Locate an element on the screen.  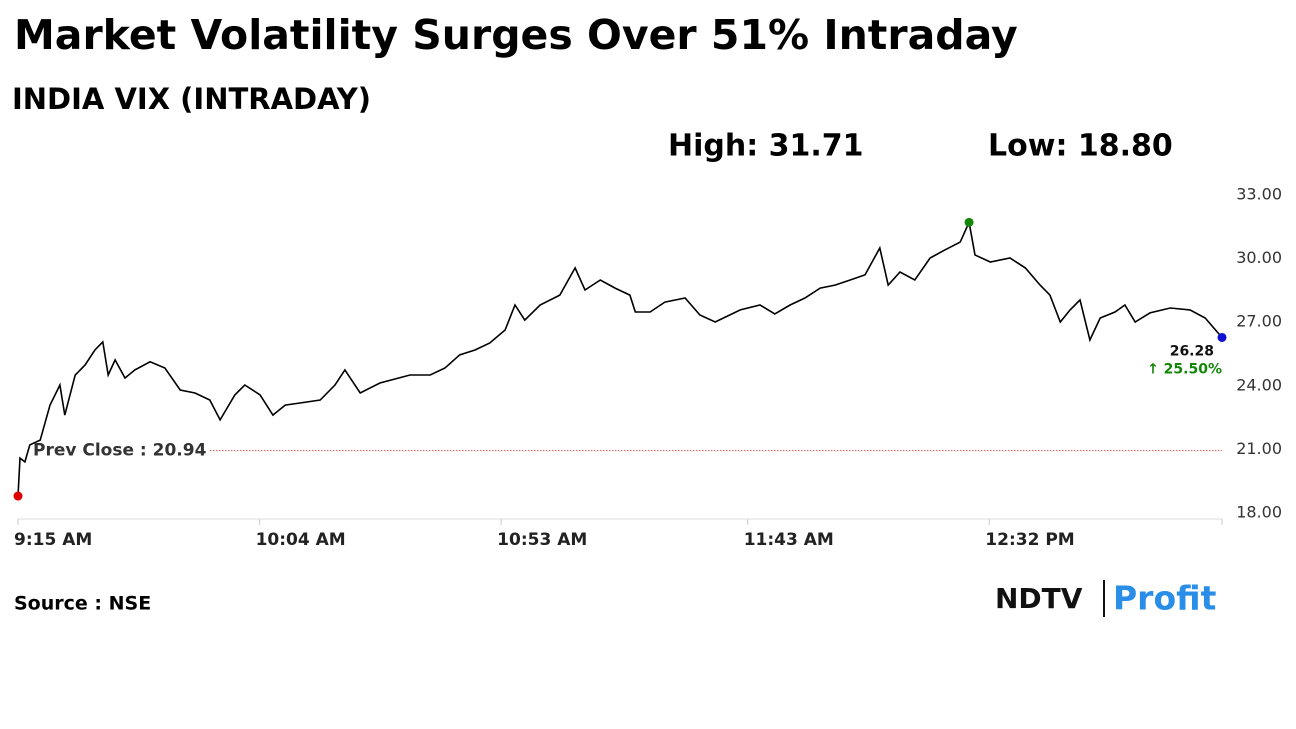
last-marker is located at coordinates (1222, 337).